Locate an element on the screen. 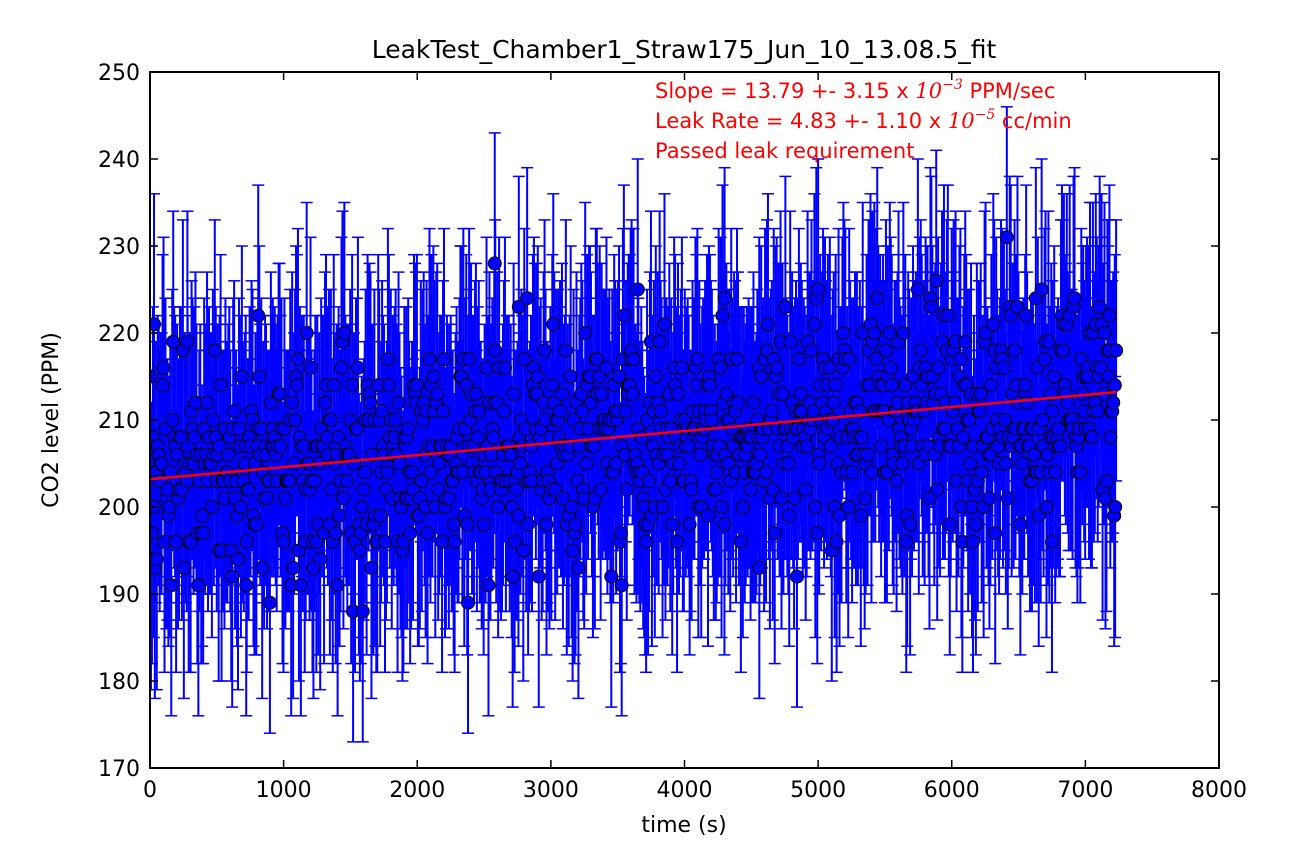  x-tick-label: 1000 is located at coordinates (284, 790).